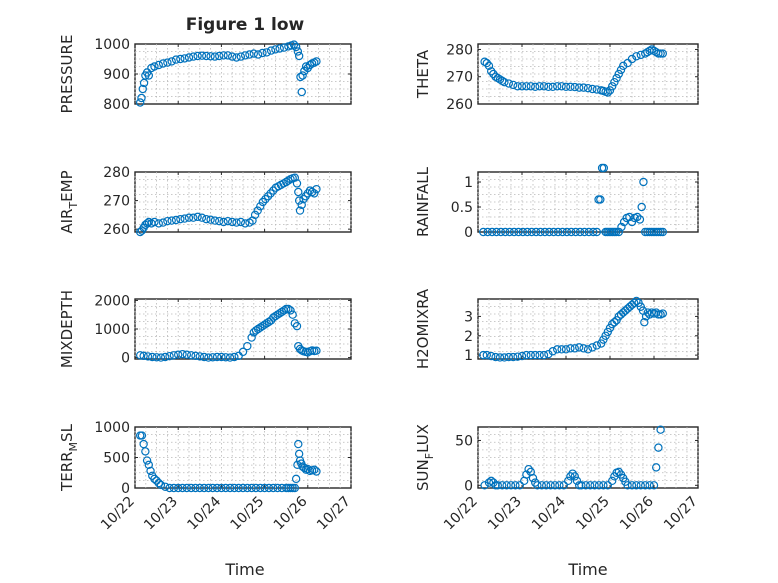 The height and width of the screenshot is (583, 778). What do you see at coordinates (116, 105) in the screenshot?
I see `y-tick-label: 800` at bounding box center [116, 105].